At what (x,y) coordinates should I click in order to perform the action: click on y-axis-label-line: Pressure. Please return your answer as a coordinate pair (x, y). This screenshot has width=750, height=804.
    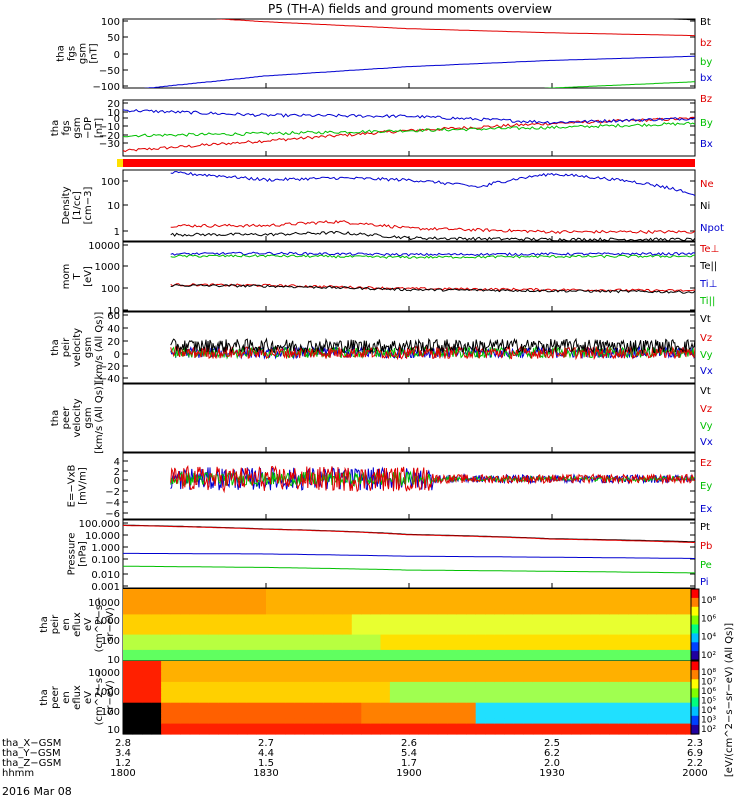
    Looking at the image, I should click on (72, 554).